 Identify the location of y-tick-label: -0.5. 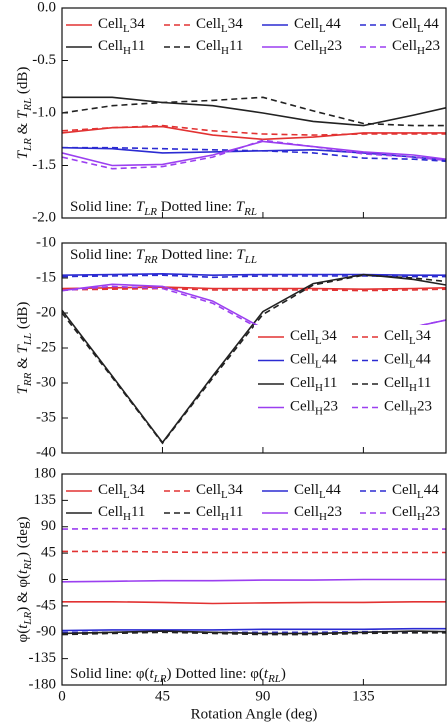
(44, 60).